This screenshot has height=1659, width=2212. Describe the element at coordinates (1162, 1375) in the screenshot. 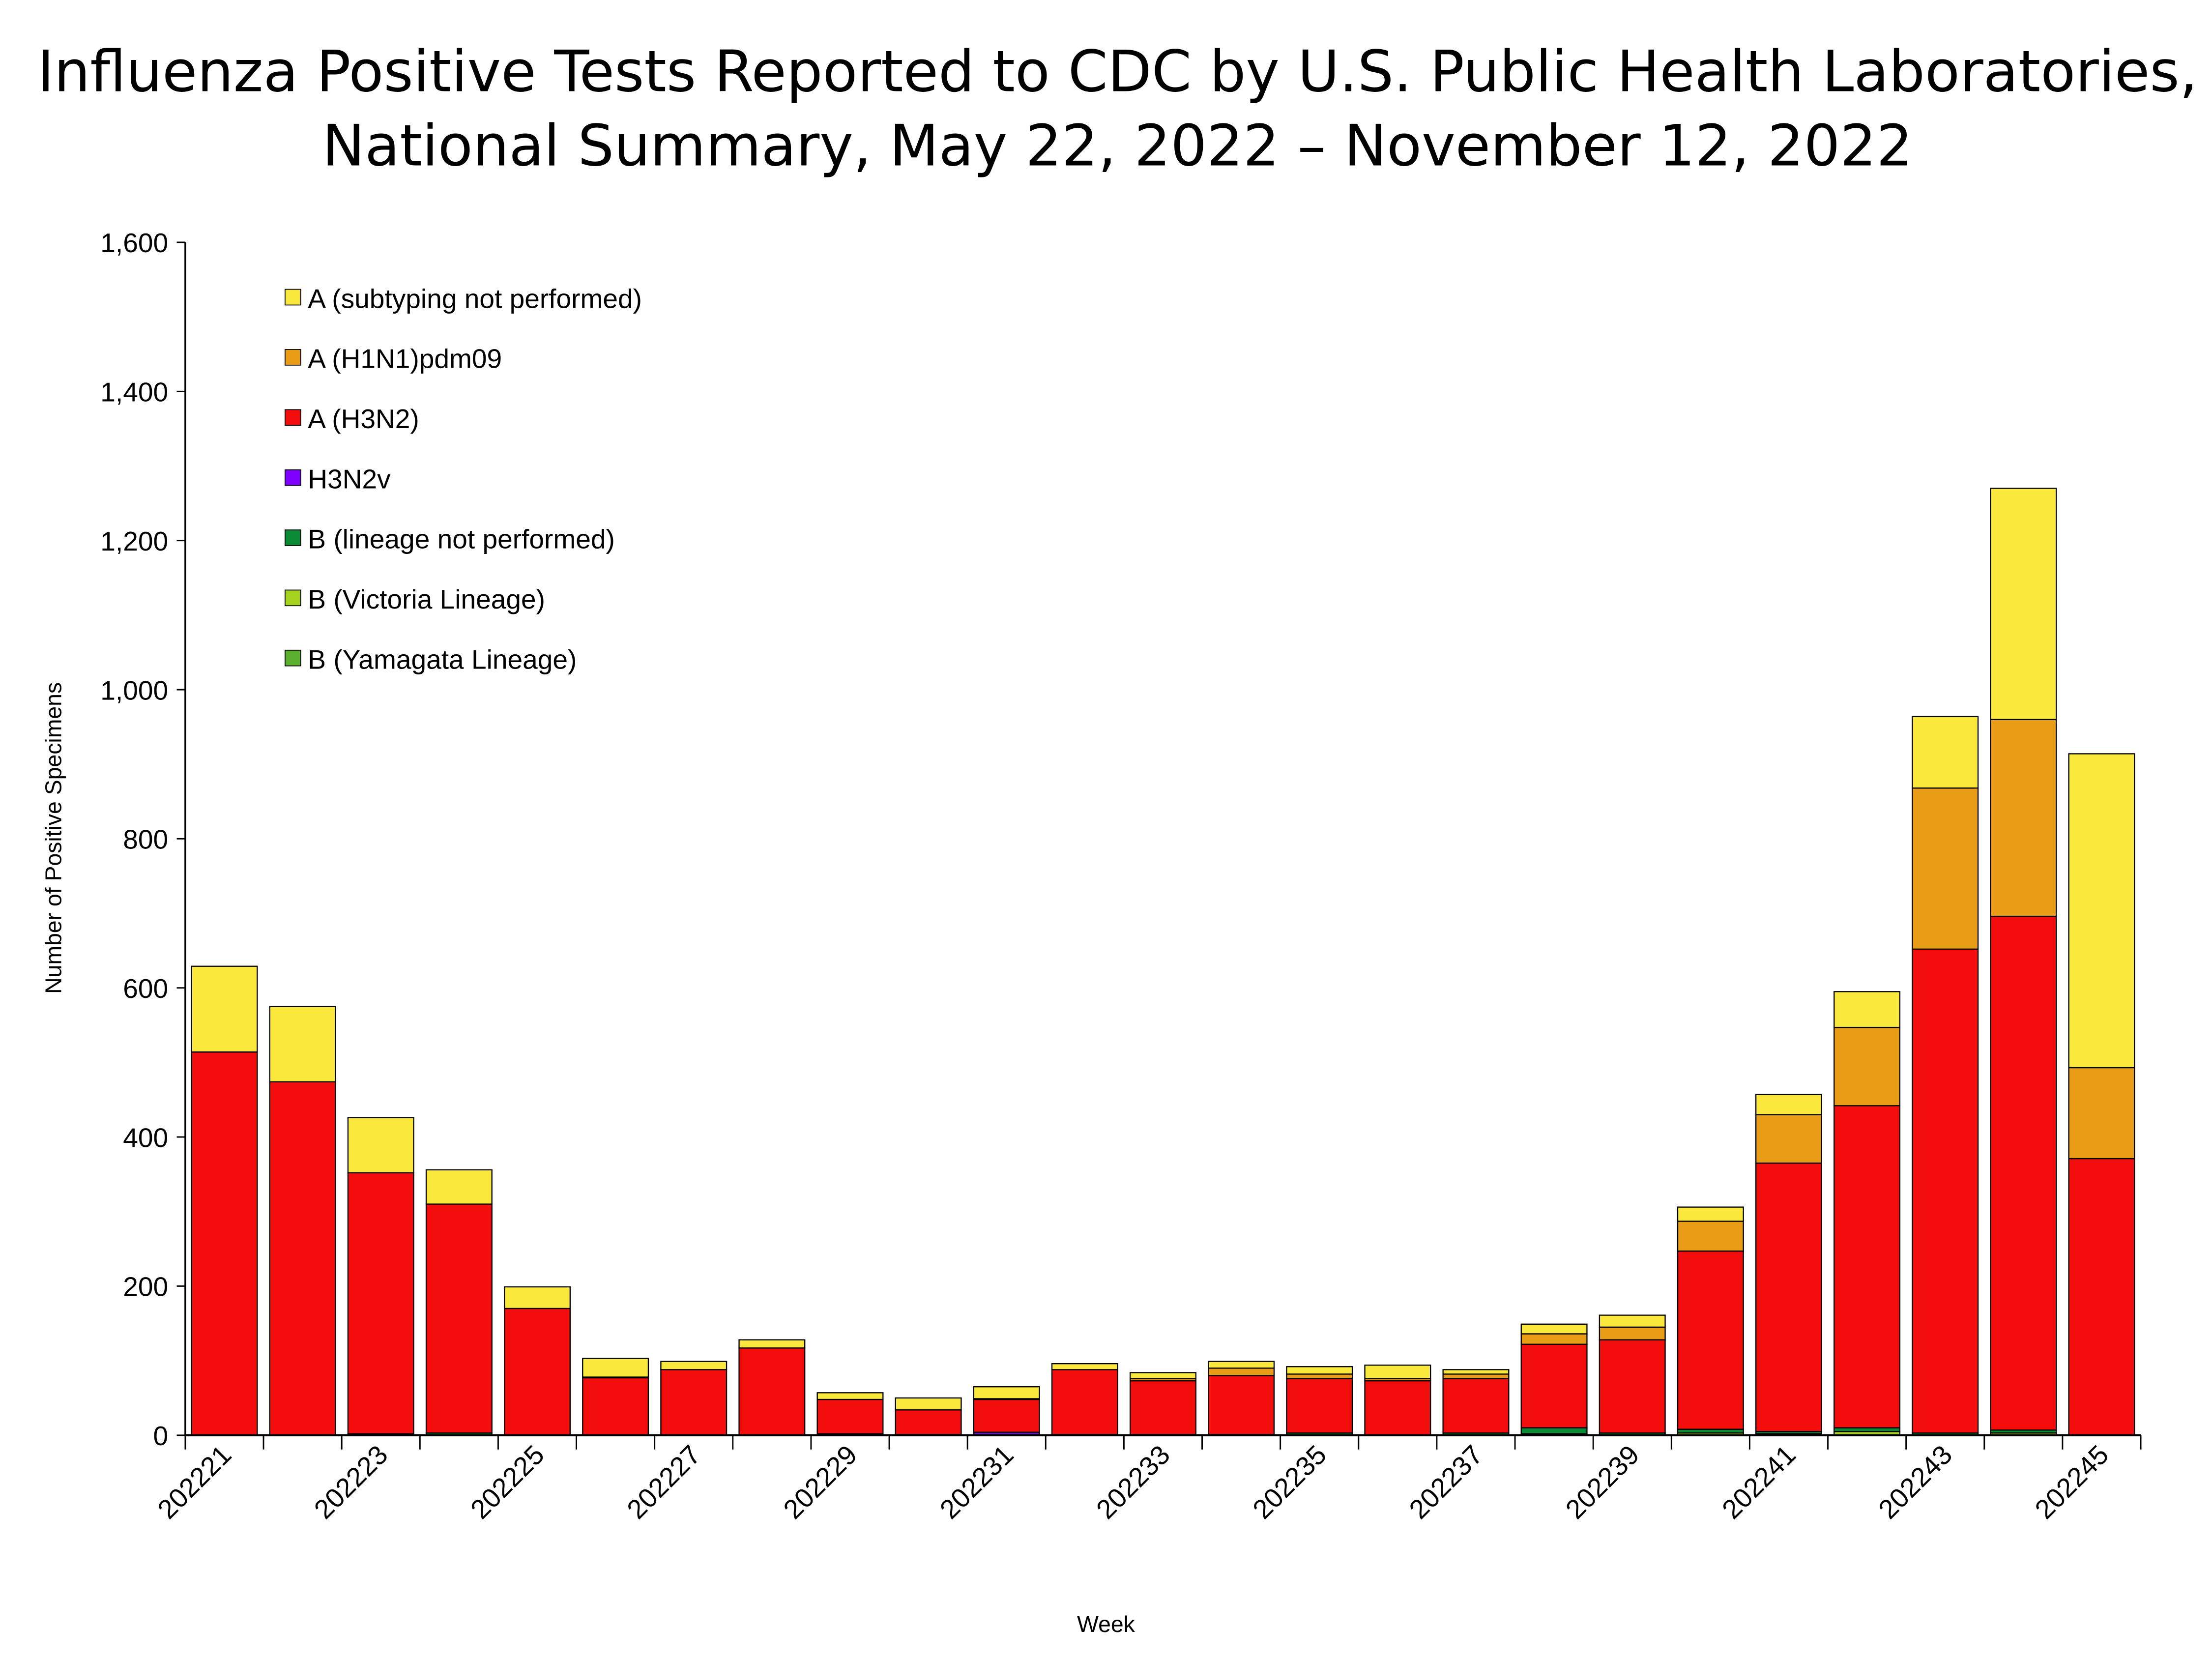

I see `bar-segment-202233-s6` at that location.